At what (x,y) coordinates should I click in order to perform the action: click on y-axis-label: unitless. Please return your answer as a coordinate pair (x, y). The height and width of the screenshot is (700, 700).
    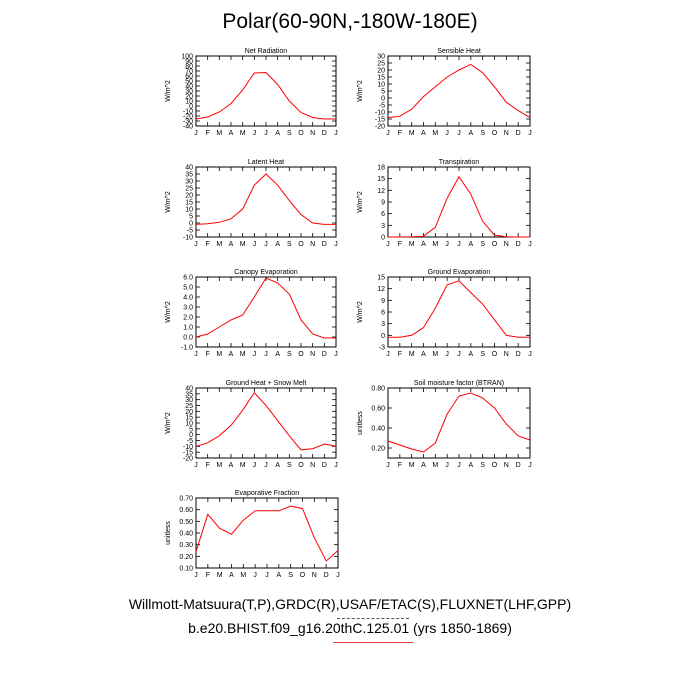
    Looking at the image, I should click on (168, 533).